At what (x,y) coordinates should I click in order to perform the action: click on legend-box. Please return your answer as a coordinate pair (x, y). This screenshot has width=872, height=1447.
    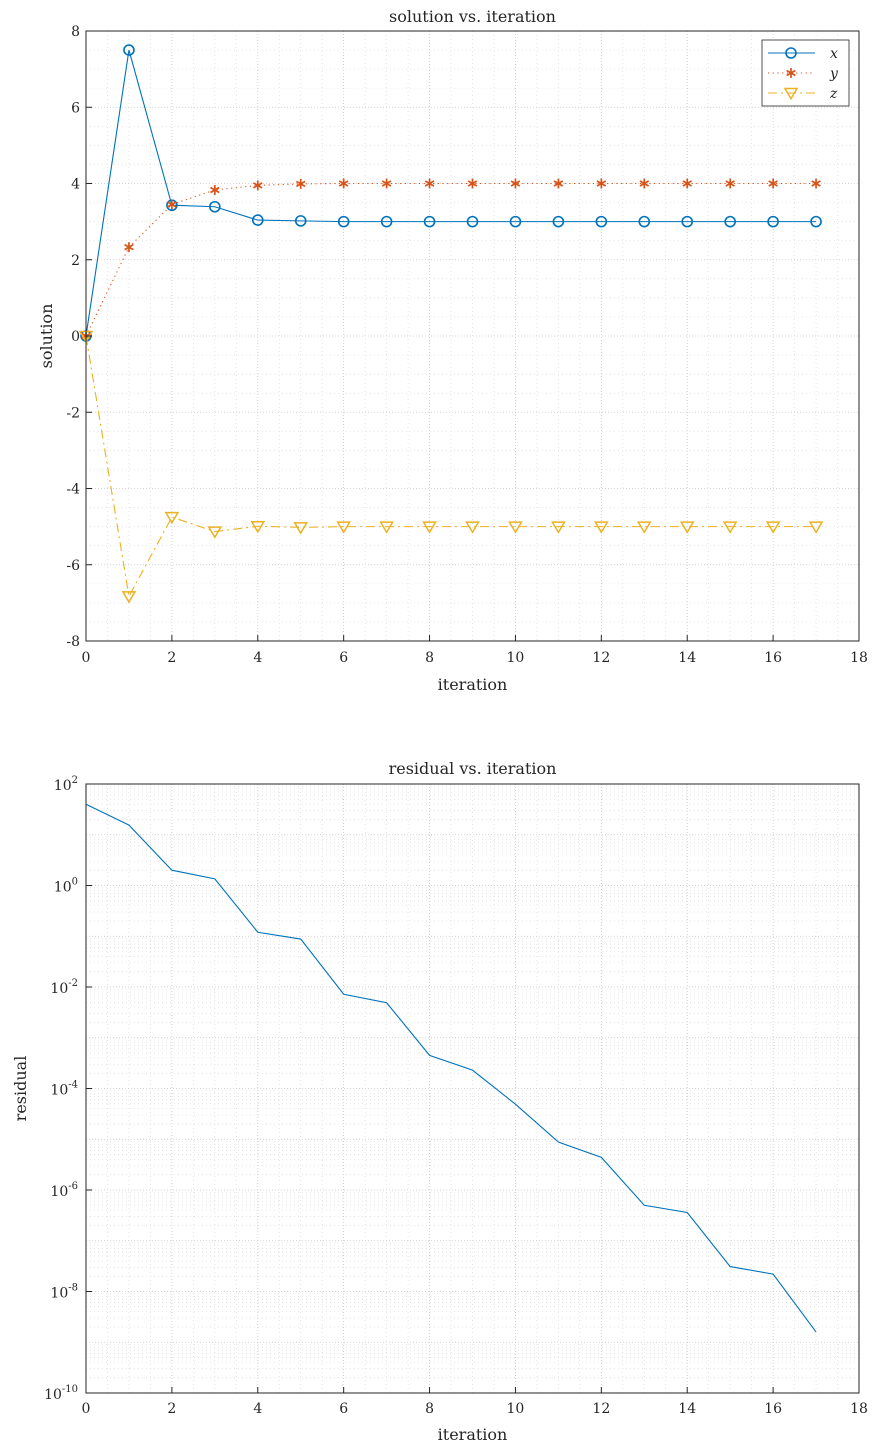
    Looking at the image, I should click on (805, 73).